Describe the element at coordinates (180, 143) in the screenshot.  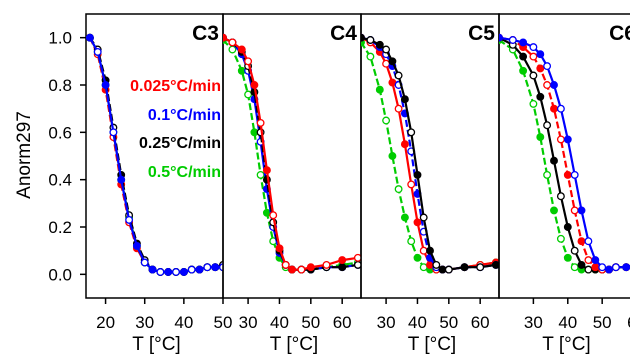
I see `legend-entry: 0.25°C/min` at that location.